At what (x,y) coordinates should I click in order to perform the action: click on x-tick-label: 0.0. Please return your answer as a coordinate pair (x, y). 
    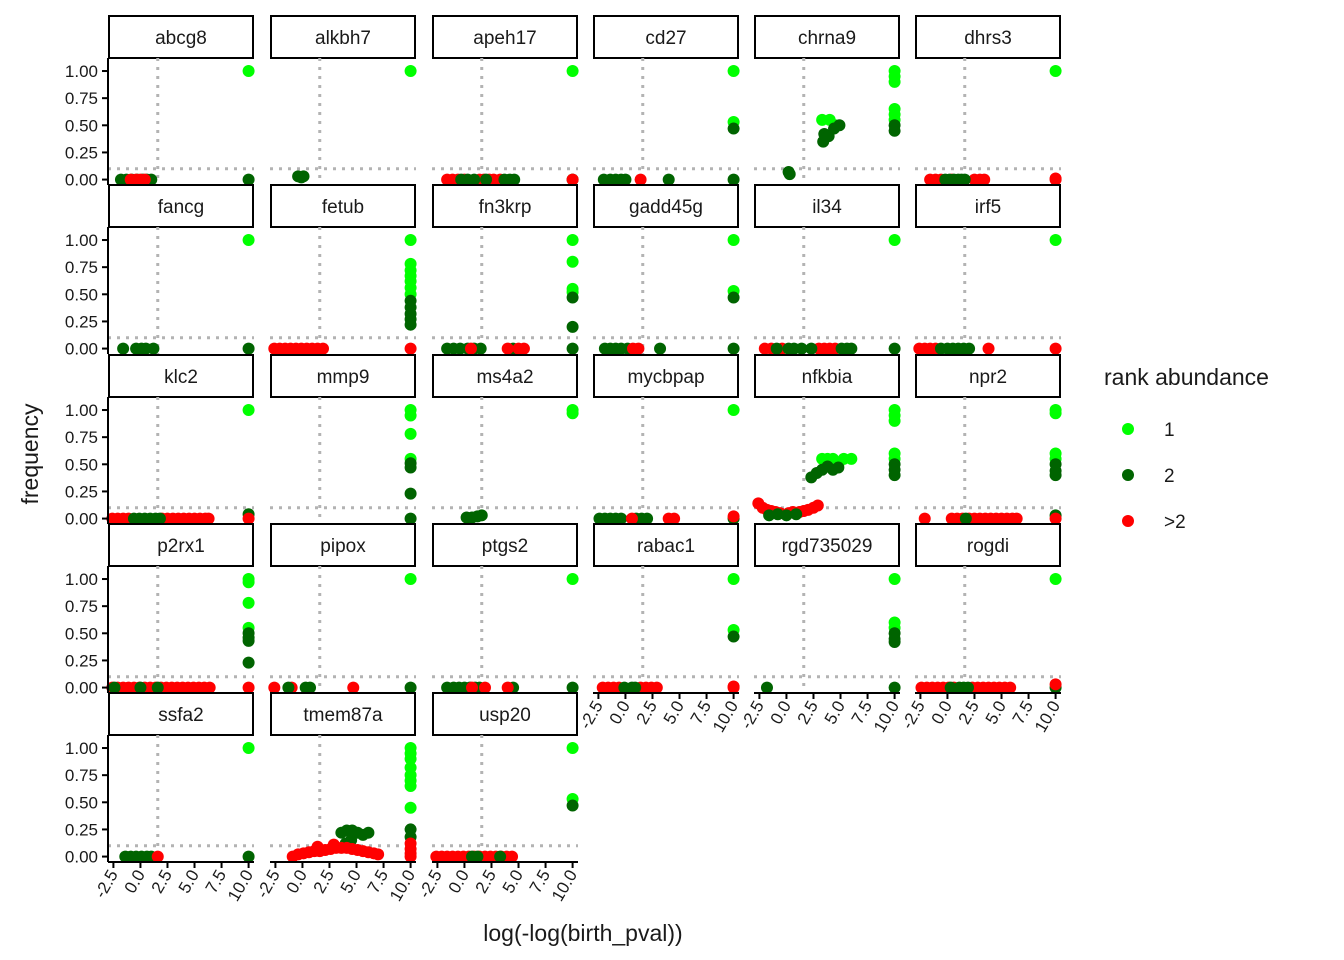
    Looking at the image, I should click on (781, 713).